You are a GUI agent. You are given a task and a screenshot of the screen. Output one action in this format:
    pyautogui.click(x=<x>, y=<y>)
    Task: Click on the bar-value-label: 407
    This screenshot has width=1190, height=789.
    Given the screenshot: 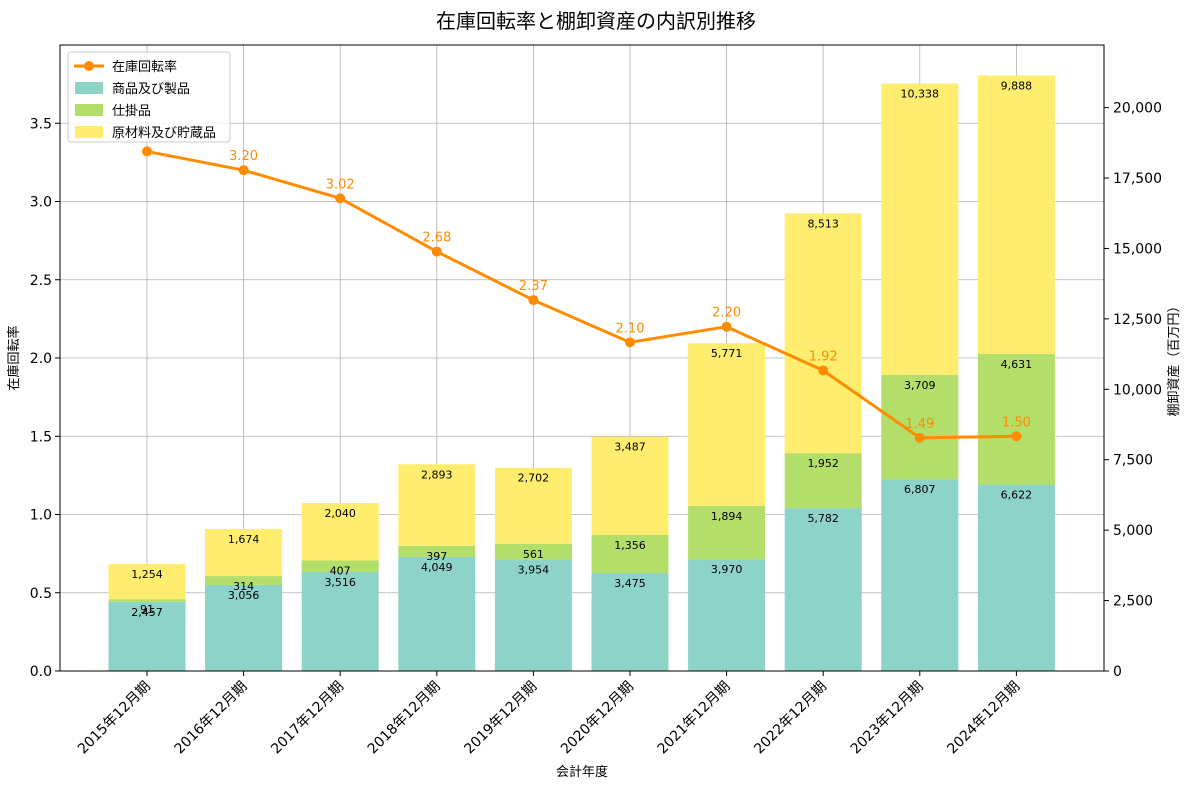 What is the action you would take?
    pyautogui.click(x=340, y=570)
    